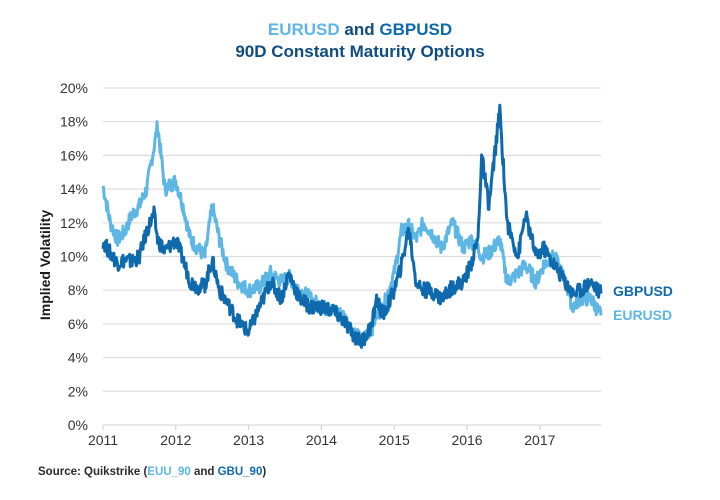 The height and width of the screenshot is (500, 720). Describe the element at coordinates (45, 265) in the screenshot. I see `y-axis-label: Implied Volatility` at that location.